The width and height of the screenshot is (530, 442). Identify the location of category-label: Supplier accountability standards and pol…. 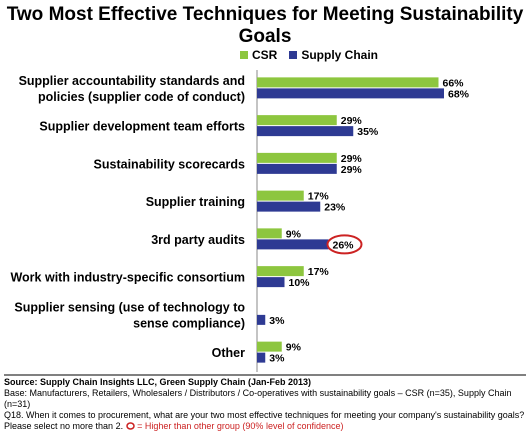
(132, 89).